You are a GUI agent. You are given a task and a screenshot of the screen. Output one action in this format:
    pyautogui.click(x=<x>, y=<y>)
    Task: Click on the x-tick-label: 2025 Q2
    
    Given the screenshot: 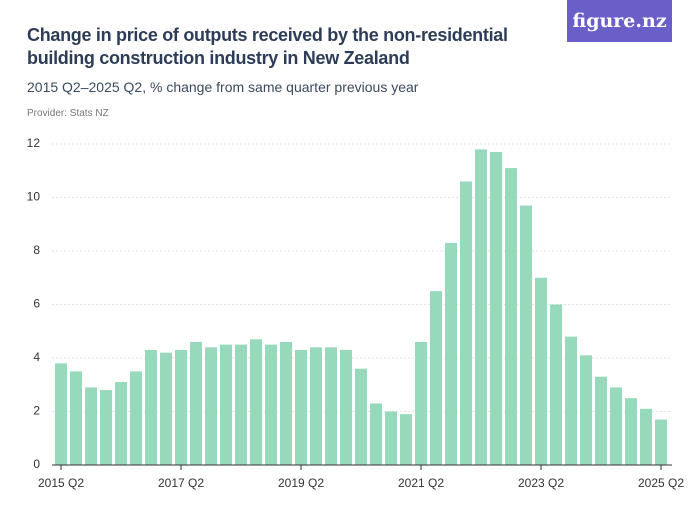 What is the action you would take?
    pyautogui.click(x=661, y=483)
    